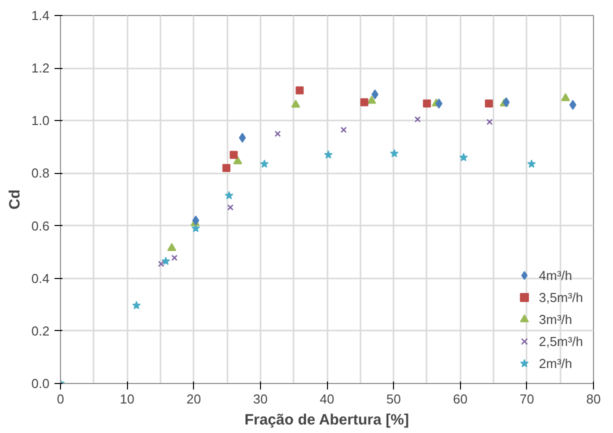 Image resolution: width=613 pixels, height=433 pixels. I want to click on x-tick-label: 60, so click(460, 399).